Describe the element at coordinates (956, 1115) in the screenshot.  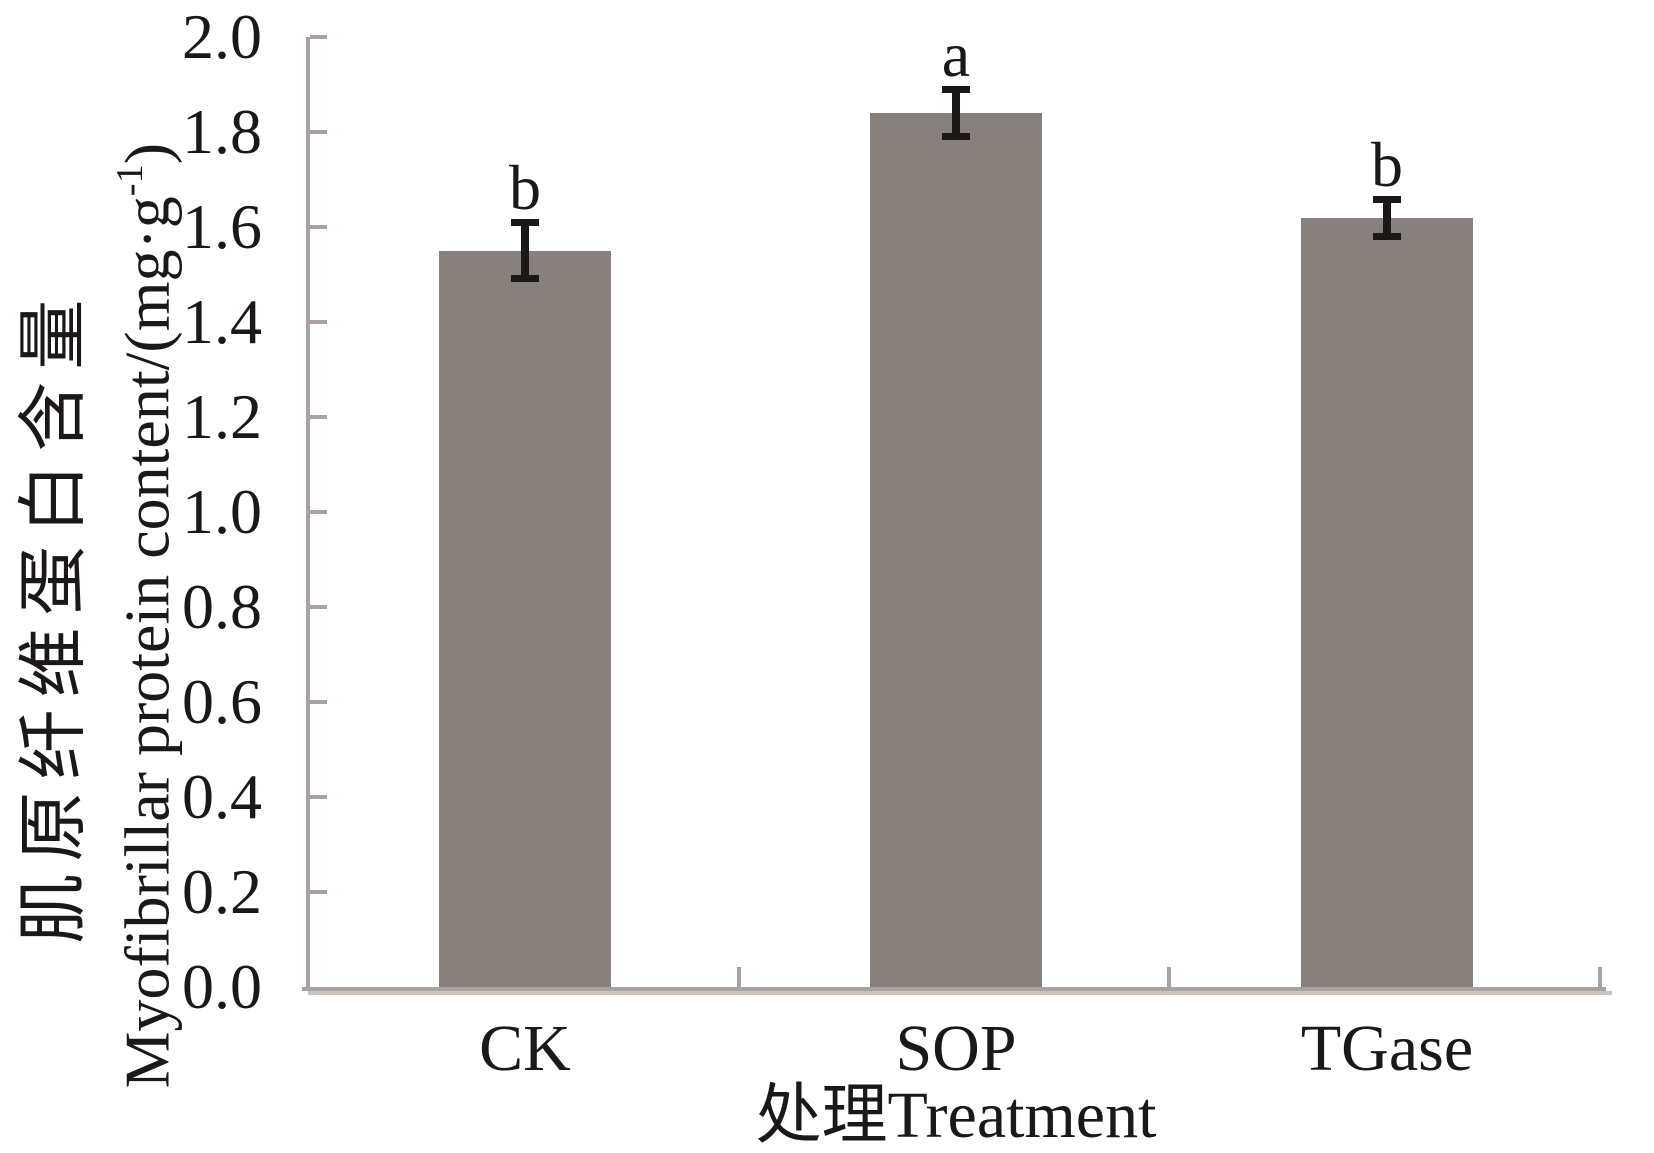
I see `x-axis-title: 处理Treatment` at that location.